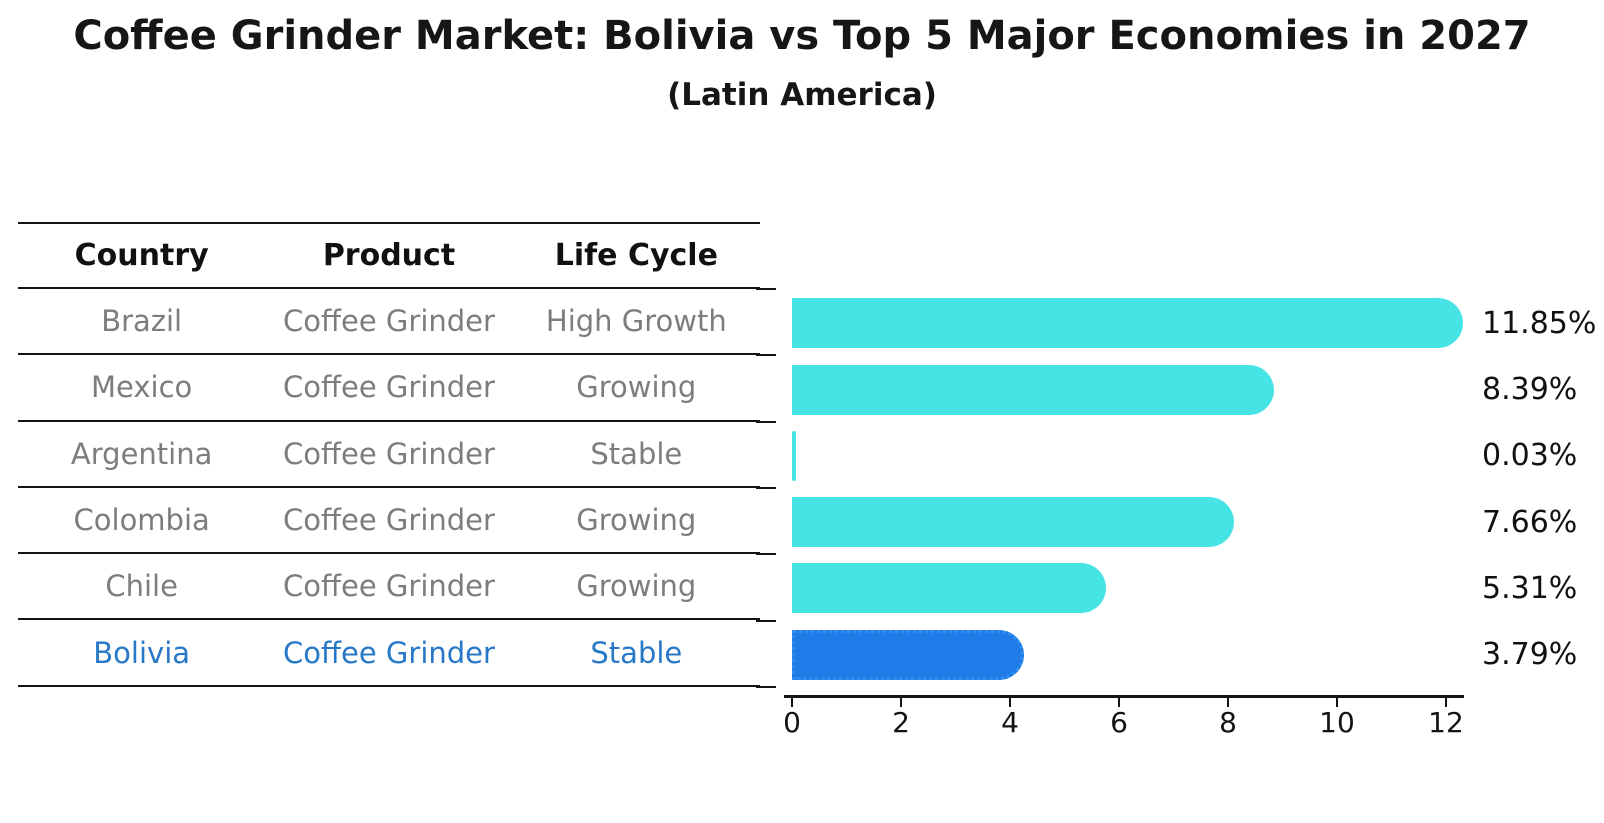  Describe the element at coordinates (1124, 696) in the screenshot. I see `x-axis-line` at that location.